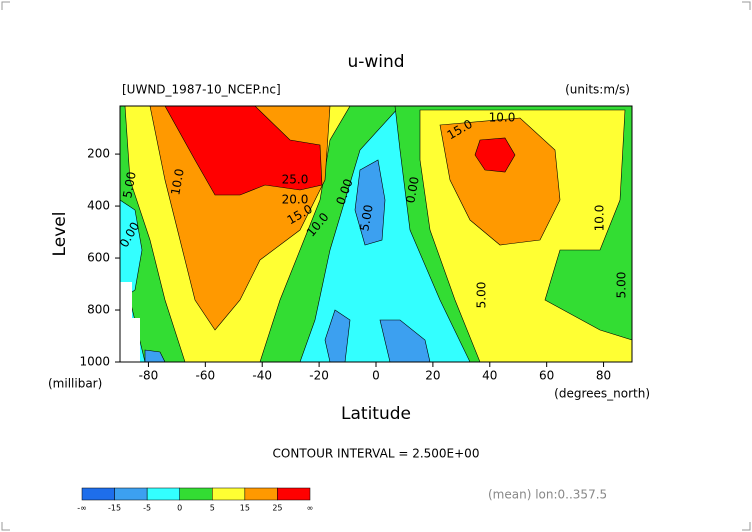 The height and width of the screenshot is (532, 752). Describe the element at coordinates (262, 376) in the screenshot. I see `x-tick-label: -40` at that location.